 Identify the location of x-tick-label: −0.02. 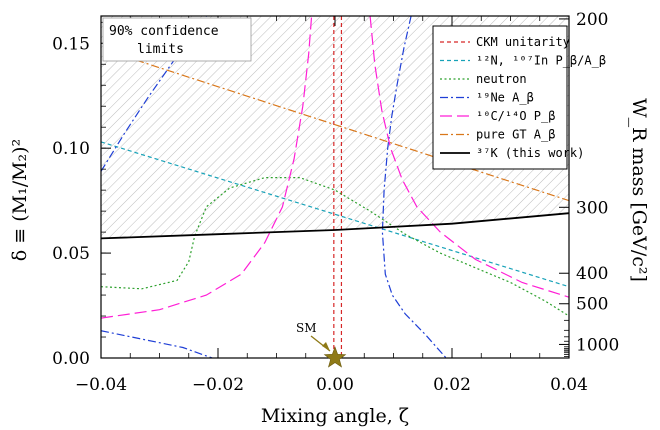
(218, 385).